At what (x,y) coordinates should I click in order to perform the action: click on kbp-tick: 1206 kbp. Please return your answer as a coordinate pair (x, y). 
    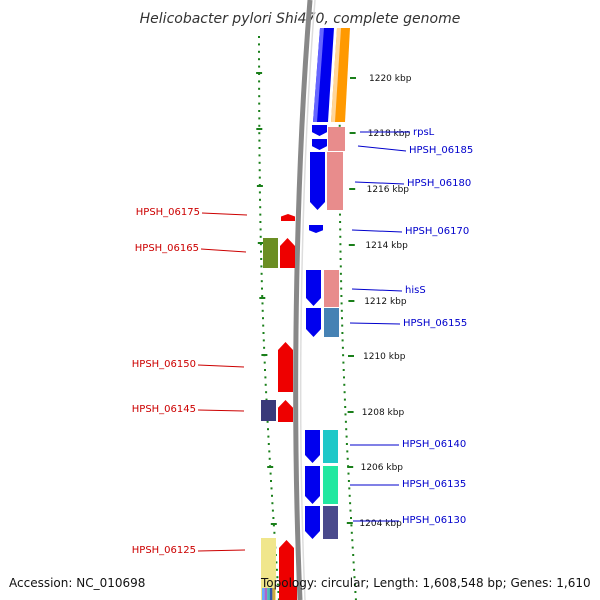
    Looking at the image, I should click on (375, 468).